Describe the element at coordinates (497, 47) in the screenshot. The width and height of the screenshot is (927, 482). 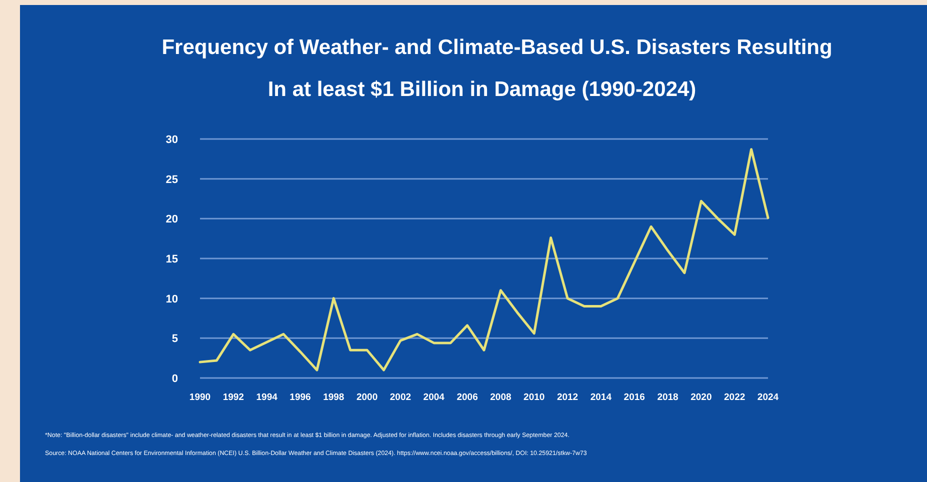
I see `chart-title: Frequency of Weather- and Climate-Based U.S. Disasters Resulting` at that location.